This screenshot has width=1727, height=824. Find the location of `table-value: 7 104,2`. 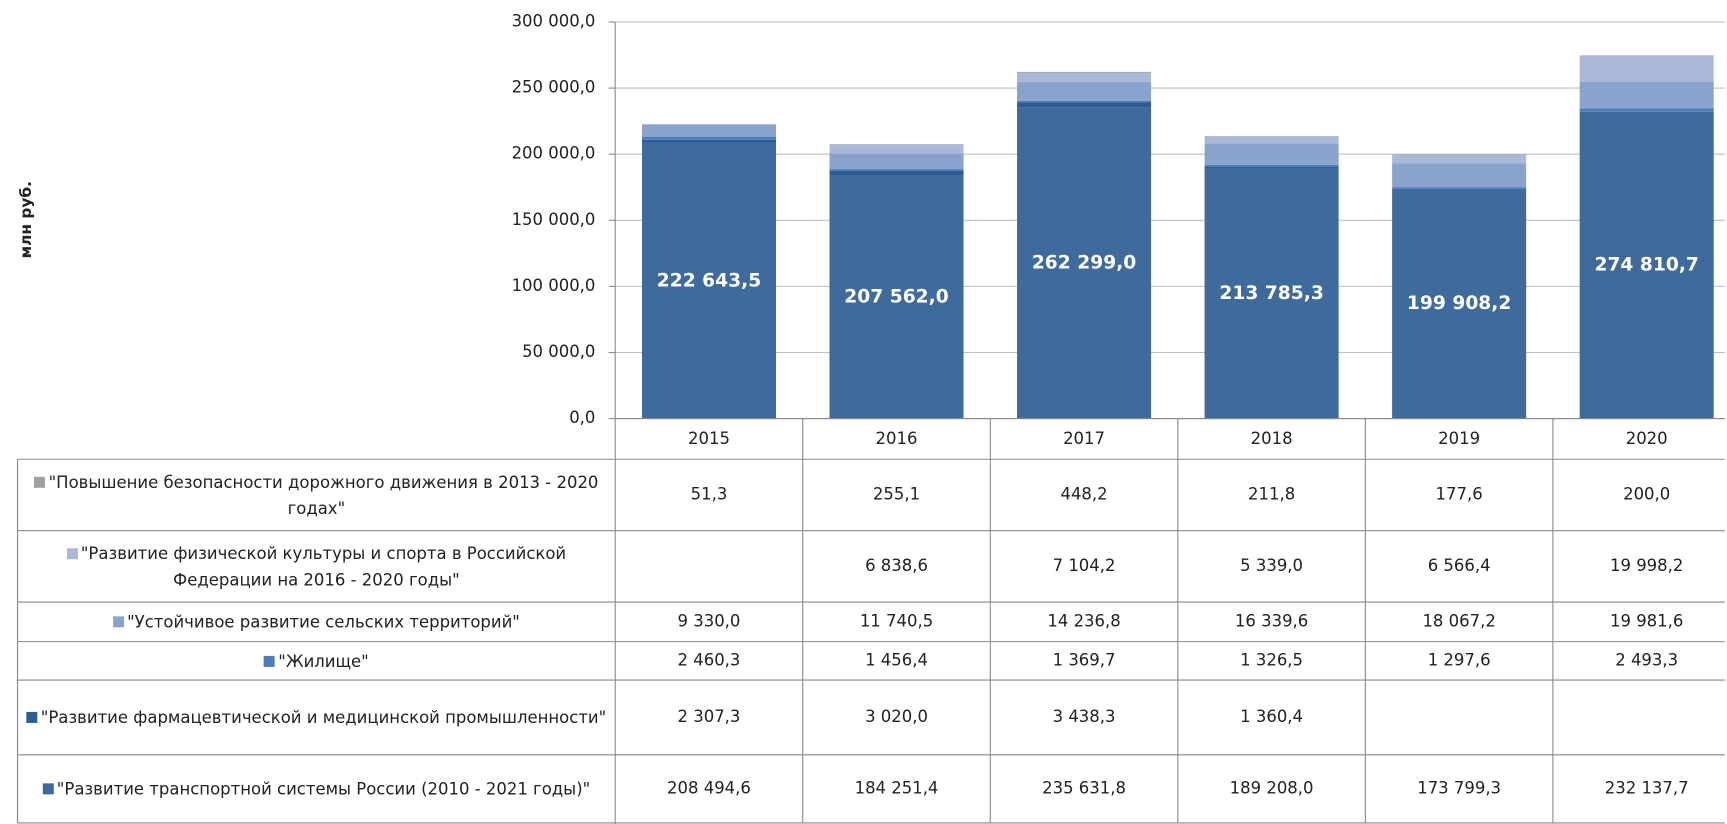

table-value: 7 104,2 is located at coordinates (1084, 565).